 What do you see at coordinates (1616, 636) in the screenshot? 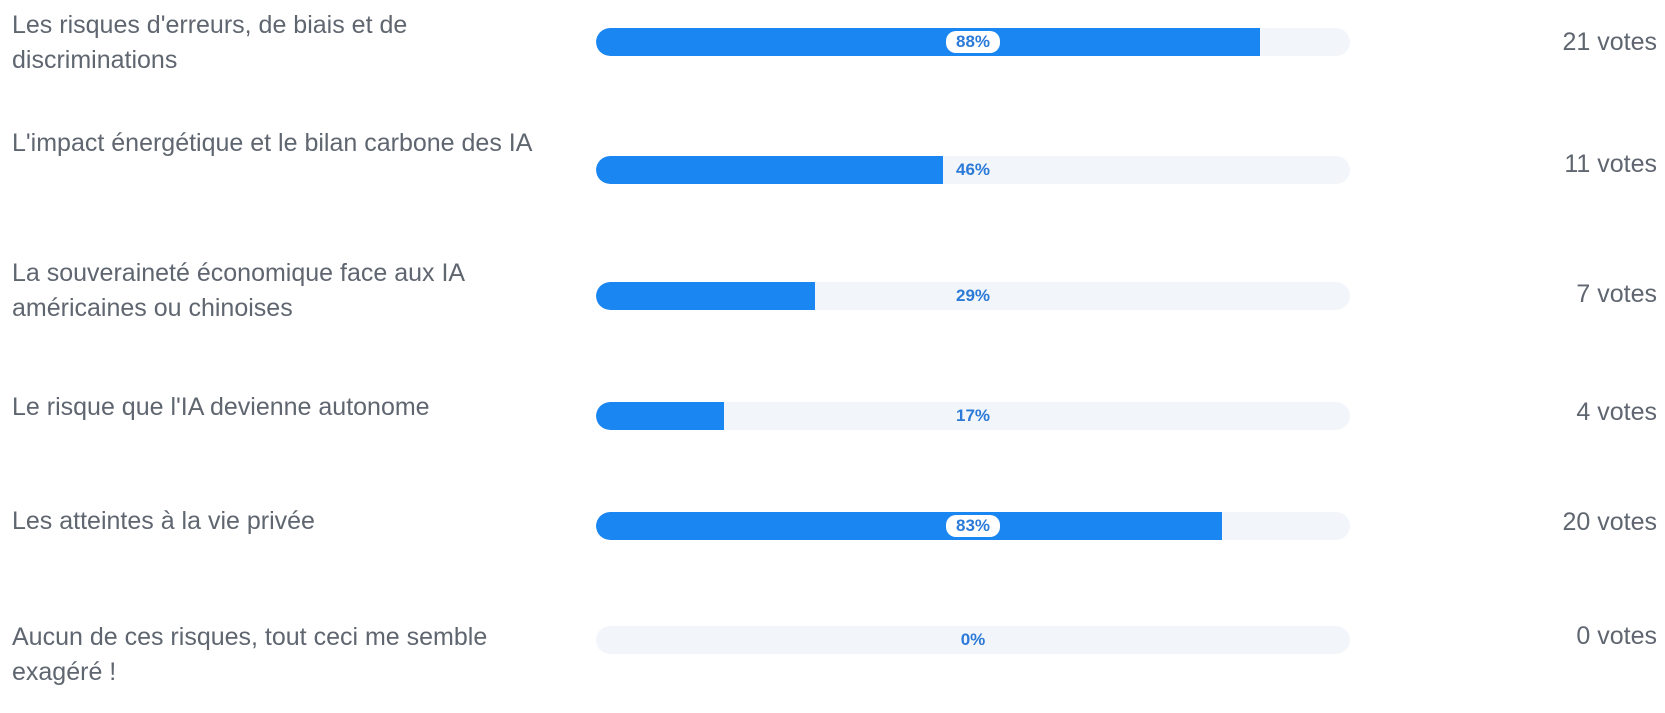
I see `vote-count: 0 votes` at bounding box center [1616, 636].